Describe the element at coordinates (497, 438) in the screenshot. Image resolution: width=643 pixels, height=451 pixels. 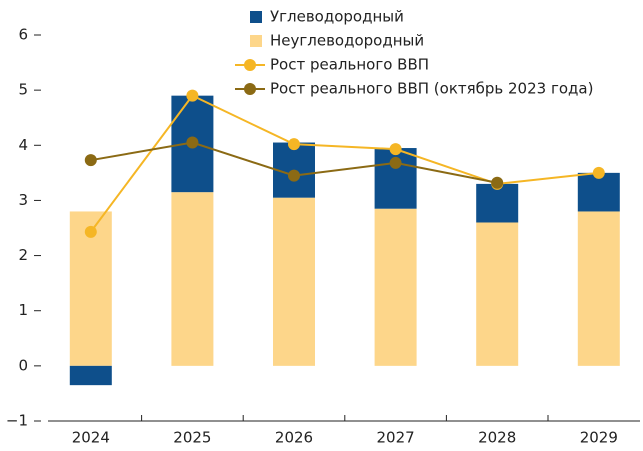
I see `x-tick-label: 2028` at that location.